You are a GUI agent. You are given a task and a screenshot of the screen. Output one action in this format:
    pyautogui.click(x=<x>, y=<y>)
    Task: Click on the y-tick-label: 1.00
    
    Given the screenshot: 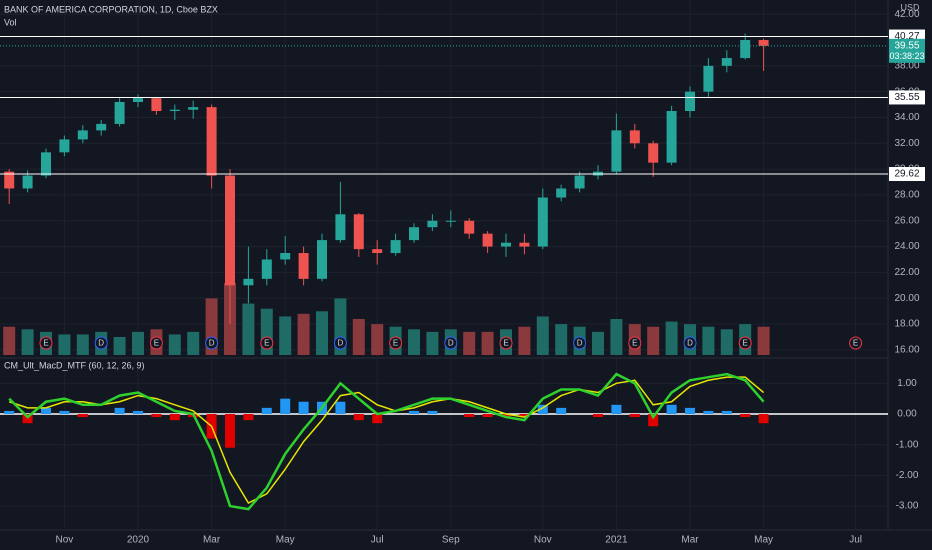 What is the action you would take?
    pyautogui.click(x=907, y=383)
    